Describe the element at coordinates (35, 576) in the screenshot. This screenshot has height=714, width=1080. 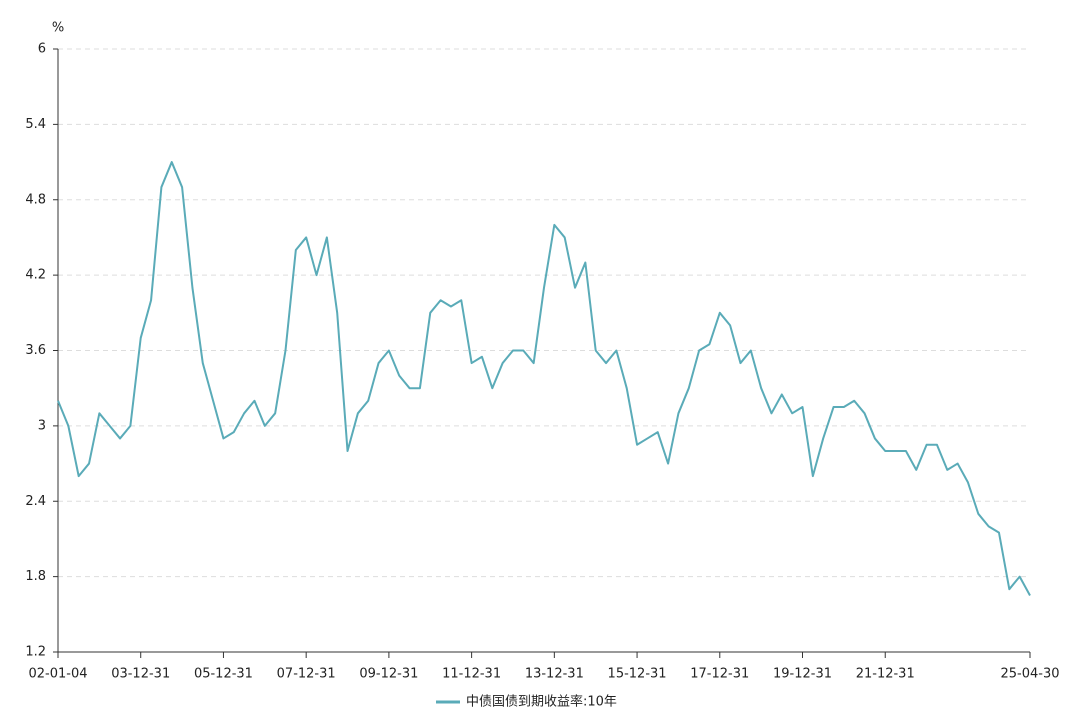
I see `y-tick-label: 1.8` at that location.